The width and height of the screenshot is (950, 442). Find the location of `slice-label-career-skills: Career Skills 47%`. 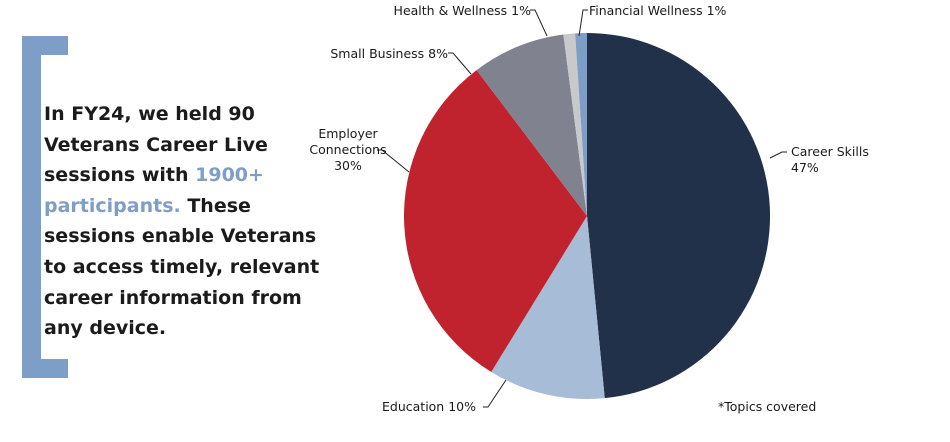

slice-label-career-skills: Career Skills 47% is located at coordinates (830, 159).